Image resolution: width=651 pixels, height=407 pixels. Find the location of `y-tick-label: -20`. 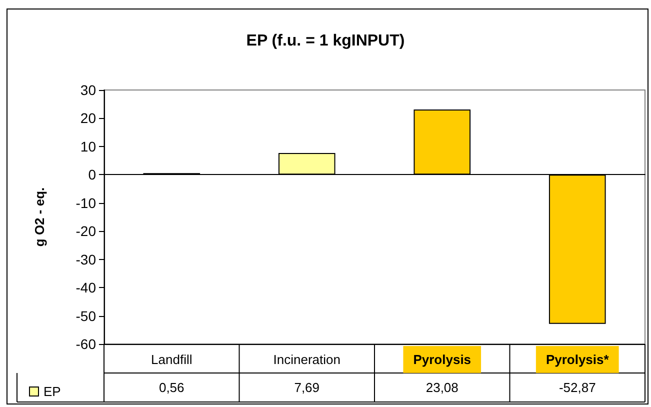

y-tick-label: -20 is located at coordinates (86, 231).